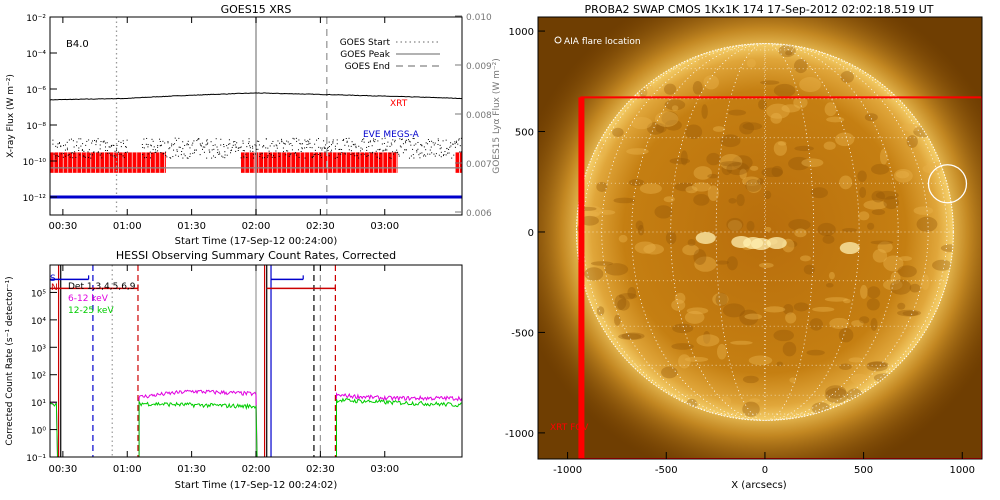 This screenshot has height=500, width=1000. What do you see at coordinates (367, 67) in the screenshot?
I see `goes-legend-label: GOES End` at bounding box center [367, 67].